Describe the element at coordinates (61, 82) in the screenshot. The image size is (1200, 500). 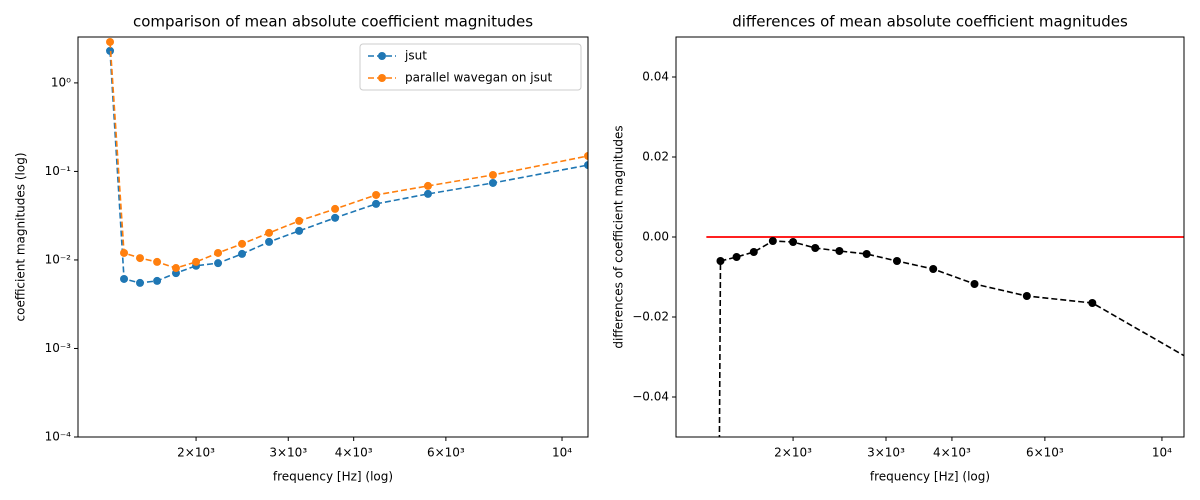
I see `y-tick-label: 10⁰` at that location.